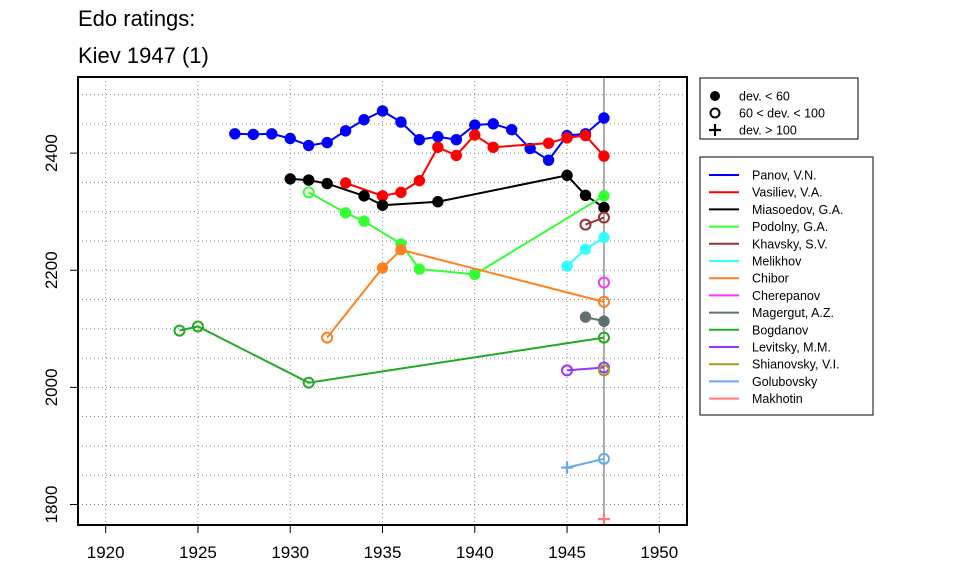 The height and width of the screenshot is (576, 960). Describe the element at coordinates (782, 114) in the screenshot. I see `legend-marker-label: 60 < dev. < 100` at that location.